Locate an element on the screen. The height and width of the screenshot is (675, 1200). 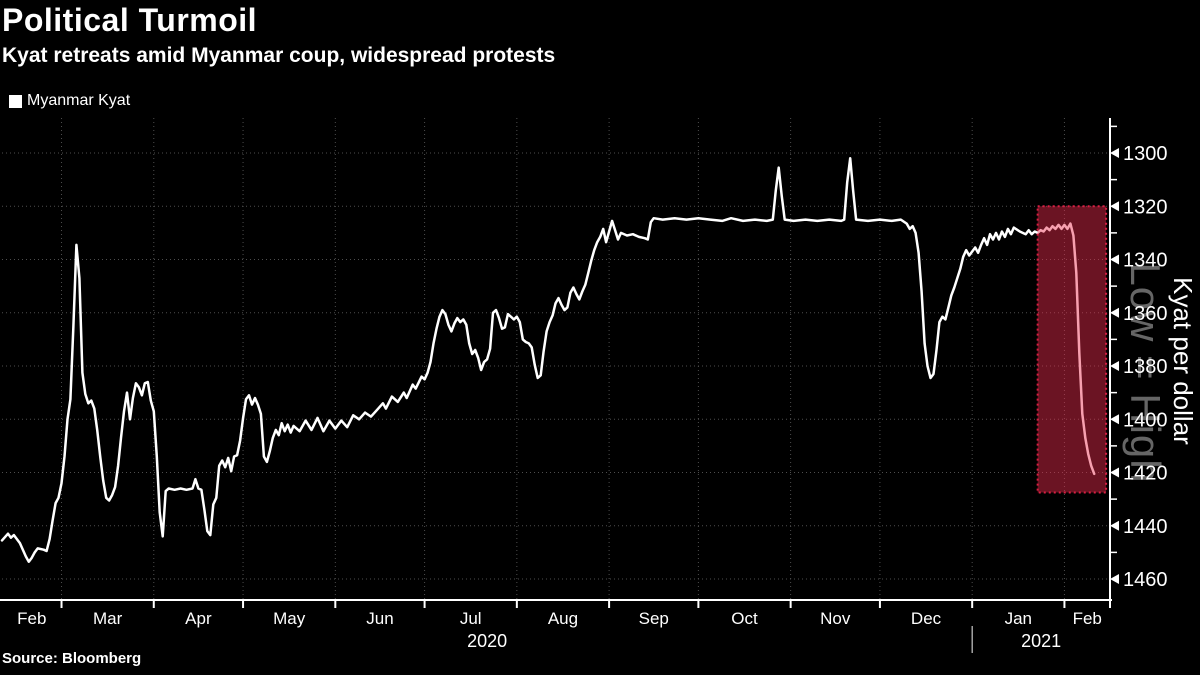
x-month-label: Apr is located at coordinates (198, 618).